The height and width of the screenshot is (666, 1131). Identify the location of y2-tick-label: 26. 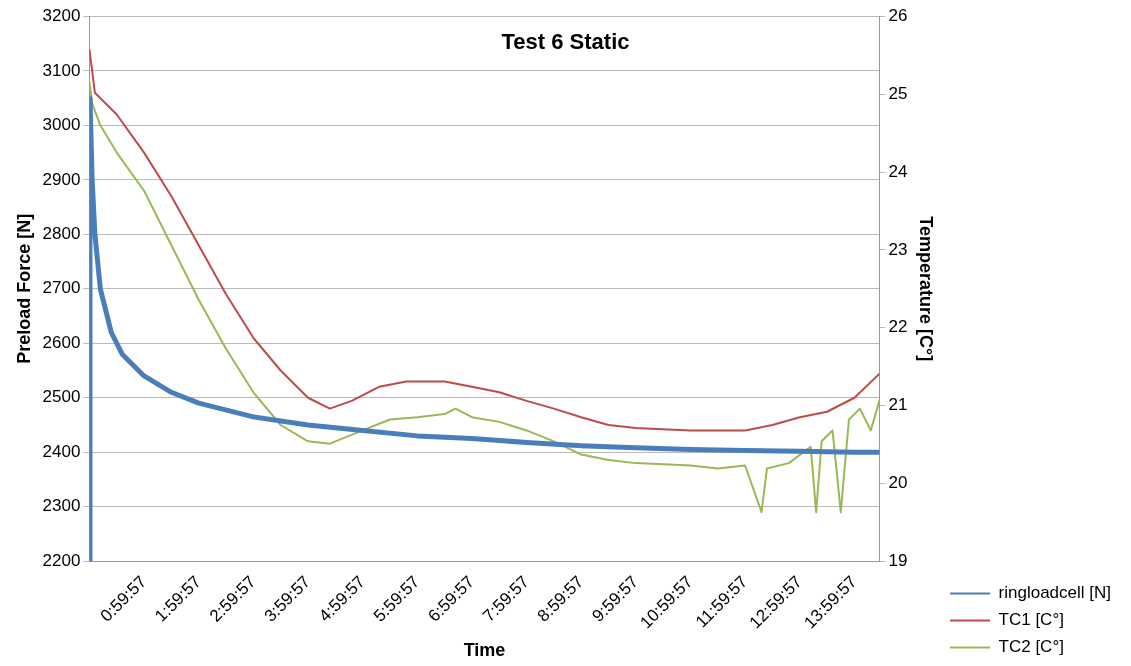
(898, 16).